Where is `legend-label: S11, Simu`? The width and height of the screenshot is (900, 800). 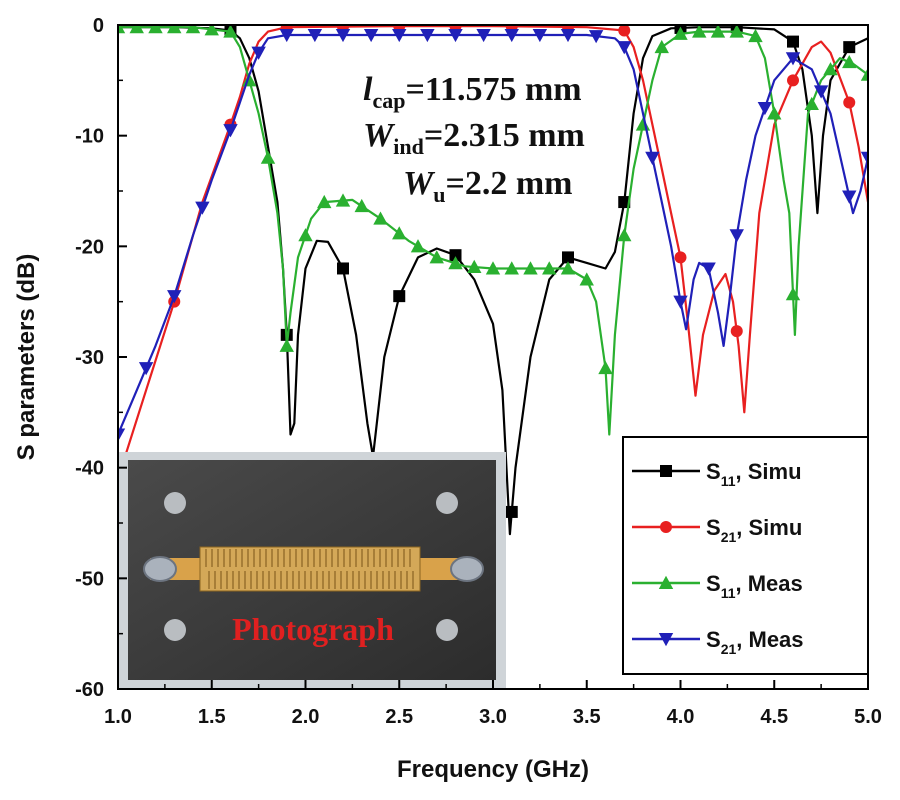
legend-label: S11, Simu is located at coordinates (754, 474).